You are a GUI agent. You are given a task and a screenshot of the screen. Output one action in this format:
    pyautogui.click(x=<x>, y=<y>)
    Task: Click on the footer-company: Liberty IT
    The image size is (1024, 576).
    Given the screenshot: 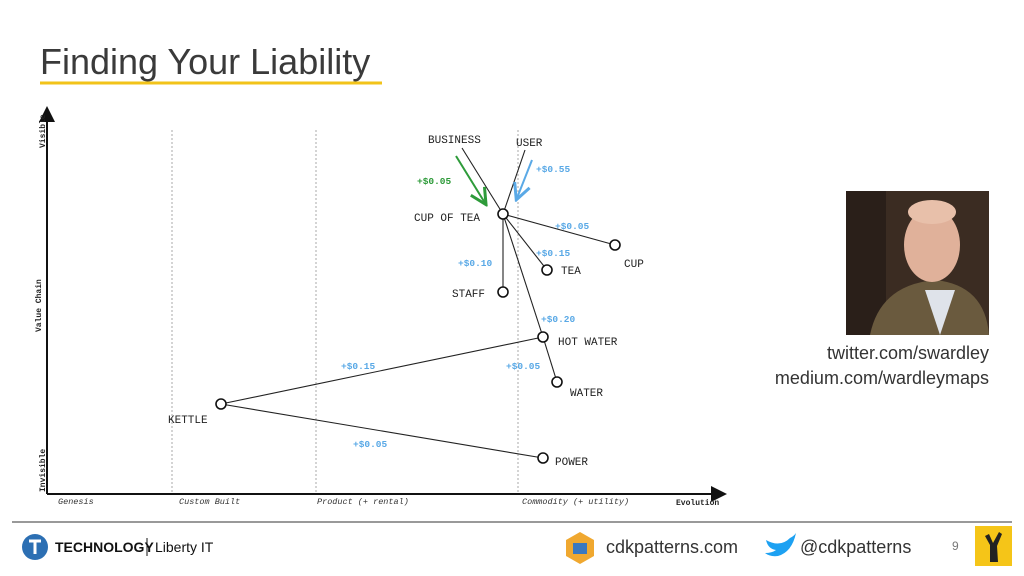 What is the action you would take?
    pyautogui.click(x=184, y=547)
    